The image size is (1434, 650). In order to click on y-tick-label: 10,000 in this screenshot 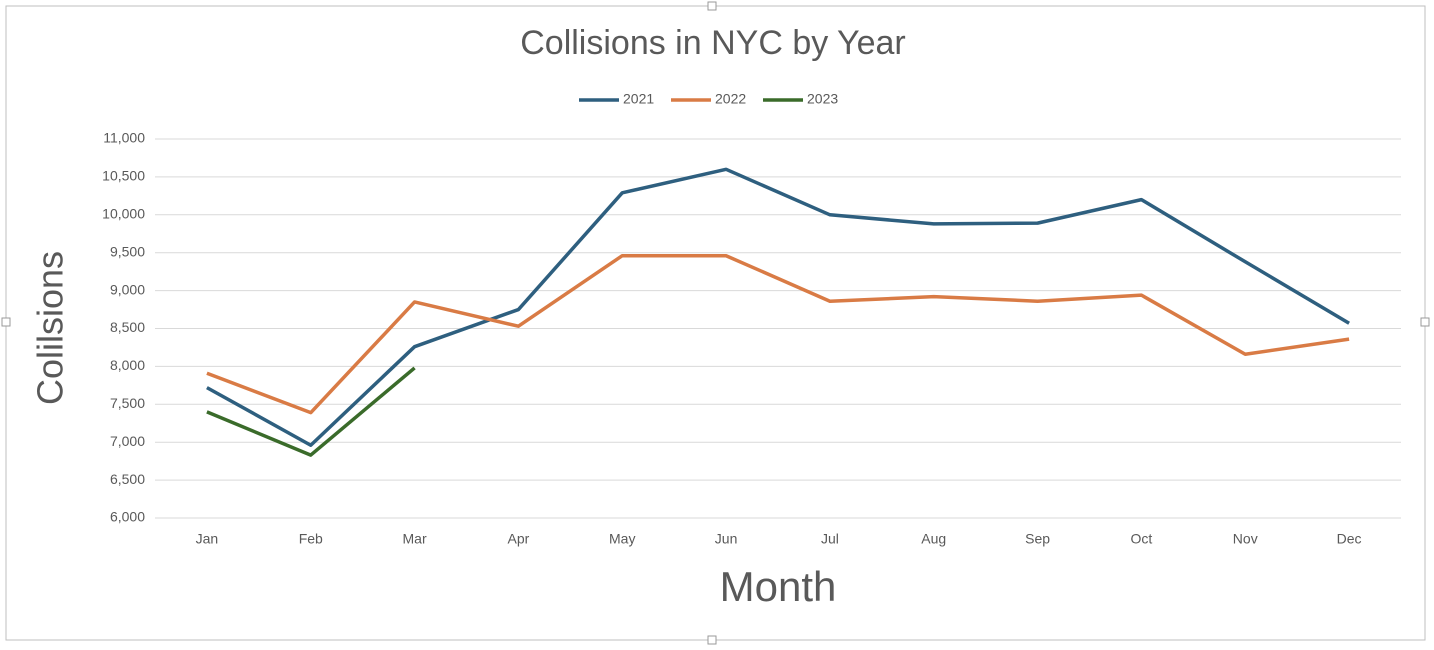, I will do `click(123, 214)`.